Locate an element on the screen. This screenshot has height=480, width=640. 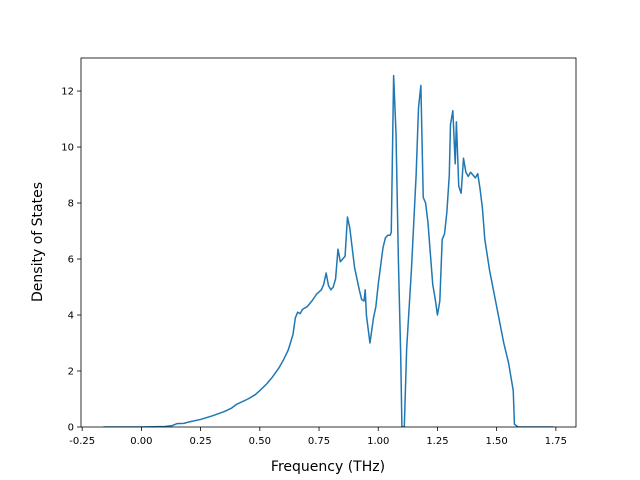
x-axis-label: Frequency (THz) is located at coordinates (328, 467).